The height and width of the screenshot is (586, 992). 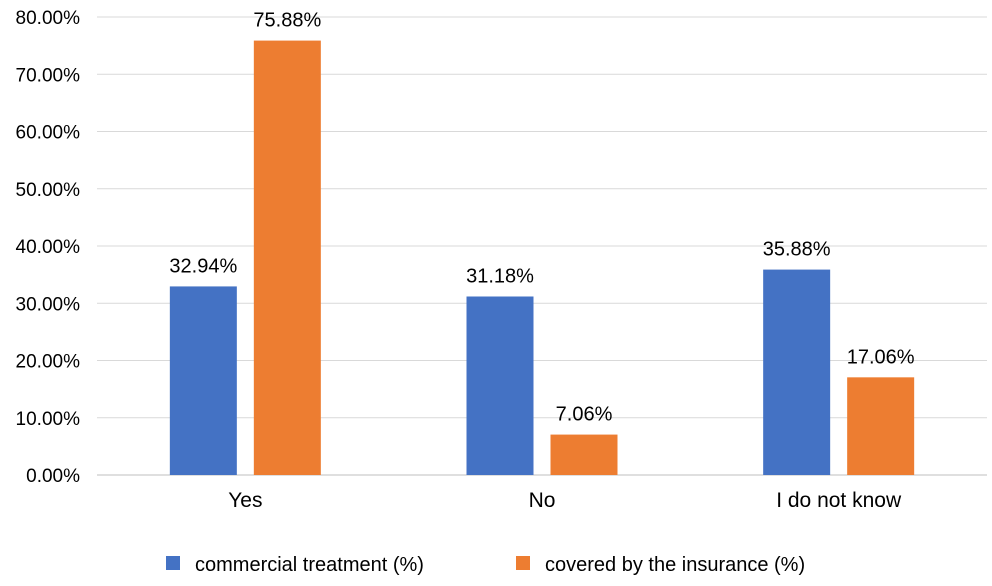 I want to click on y-tick-label: 40.00%, so click(x=48, y=247).